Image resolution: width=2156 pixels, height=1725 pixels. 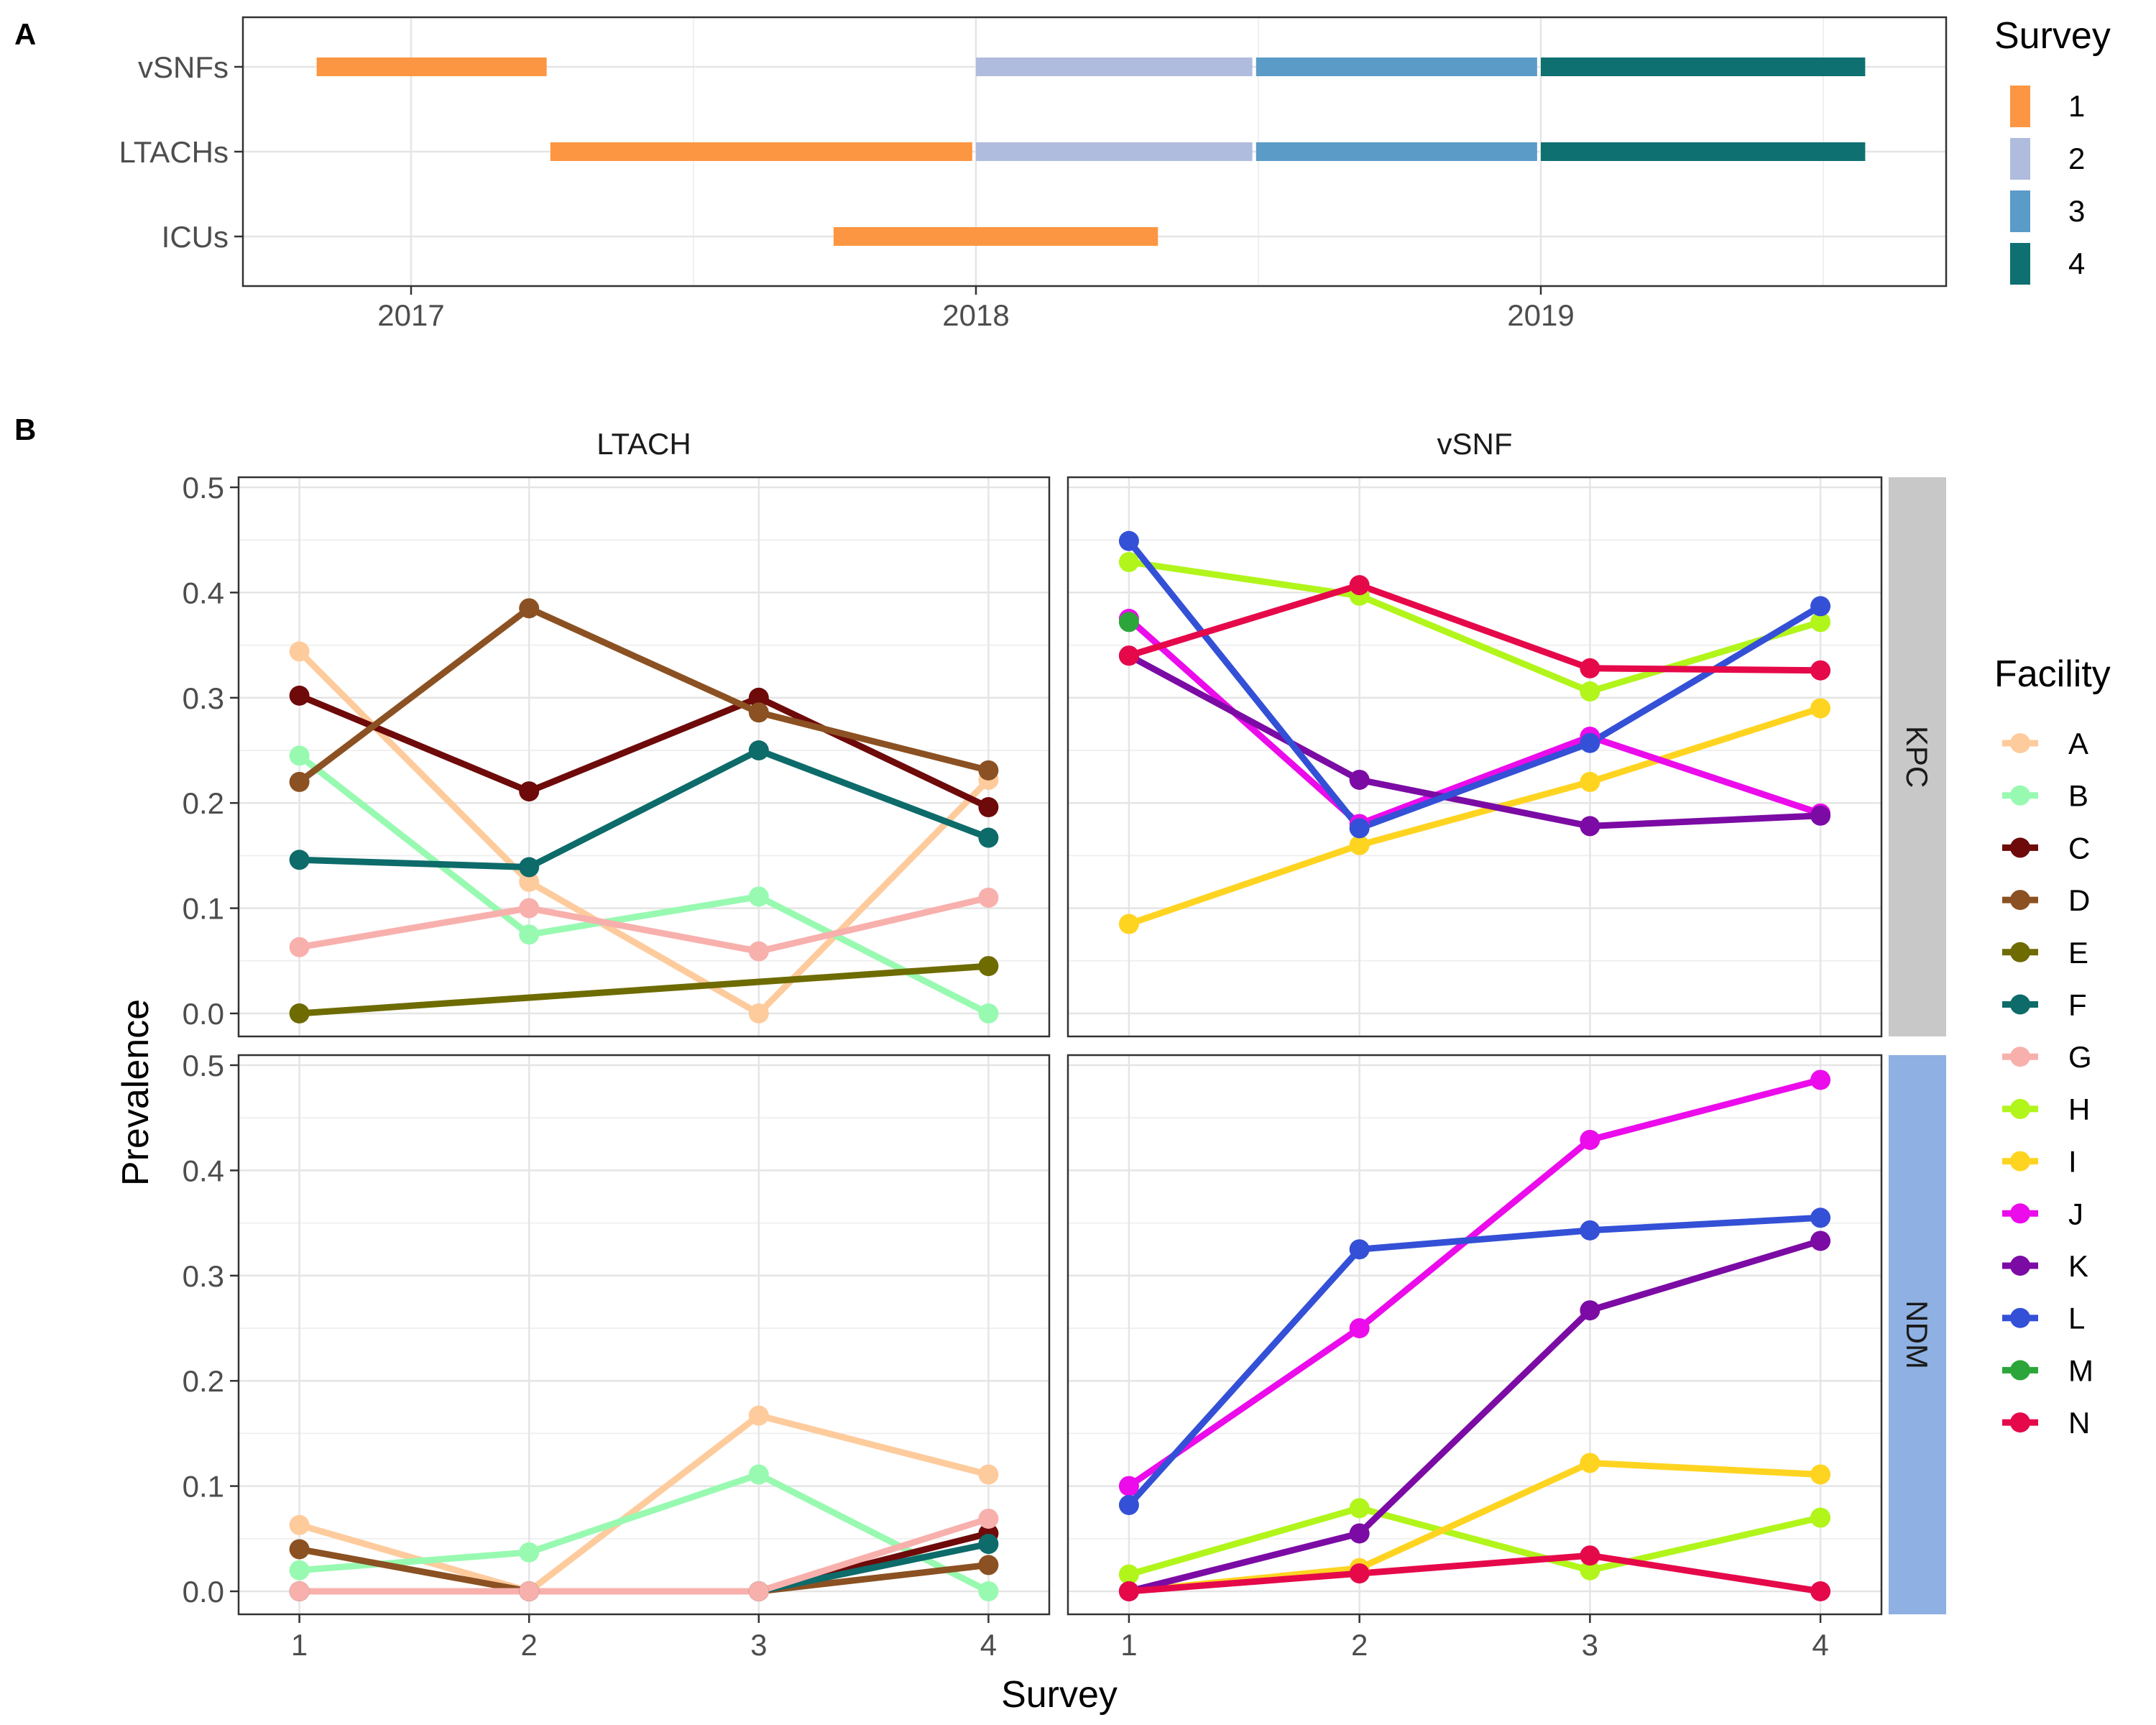 What do you see at coordinates (2078, 1266) in the screenshot?
I see `facility-legend-label-k: K` at bounding box center [2078, 1266].